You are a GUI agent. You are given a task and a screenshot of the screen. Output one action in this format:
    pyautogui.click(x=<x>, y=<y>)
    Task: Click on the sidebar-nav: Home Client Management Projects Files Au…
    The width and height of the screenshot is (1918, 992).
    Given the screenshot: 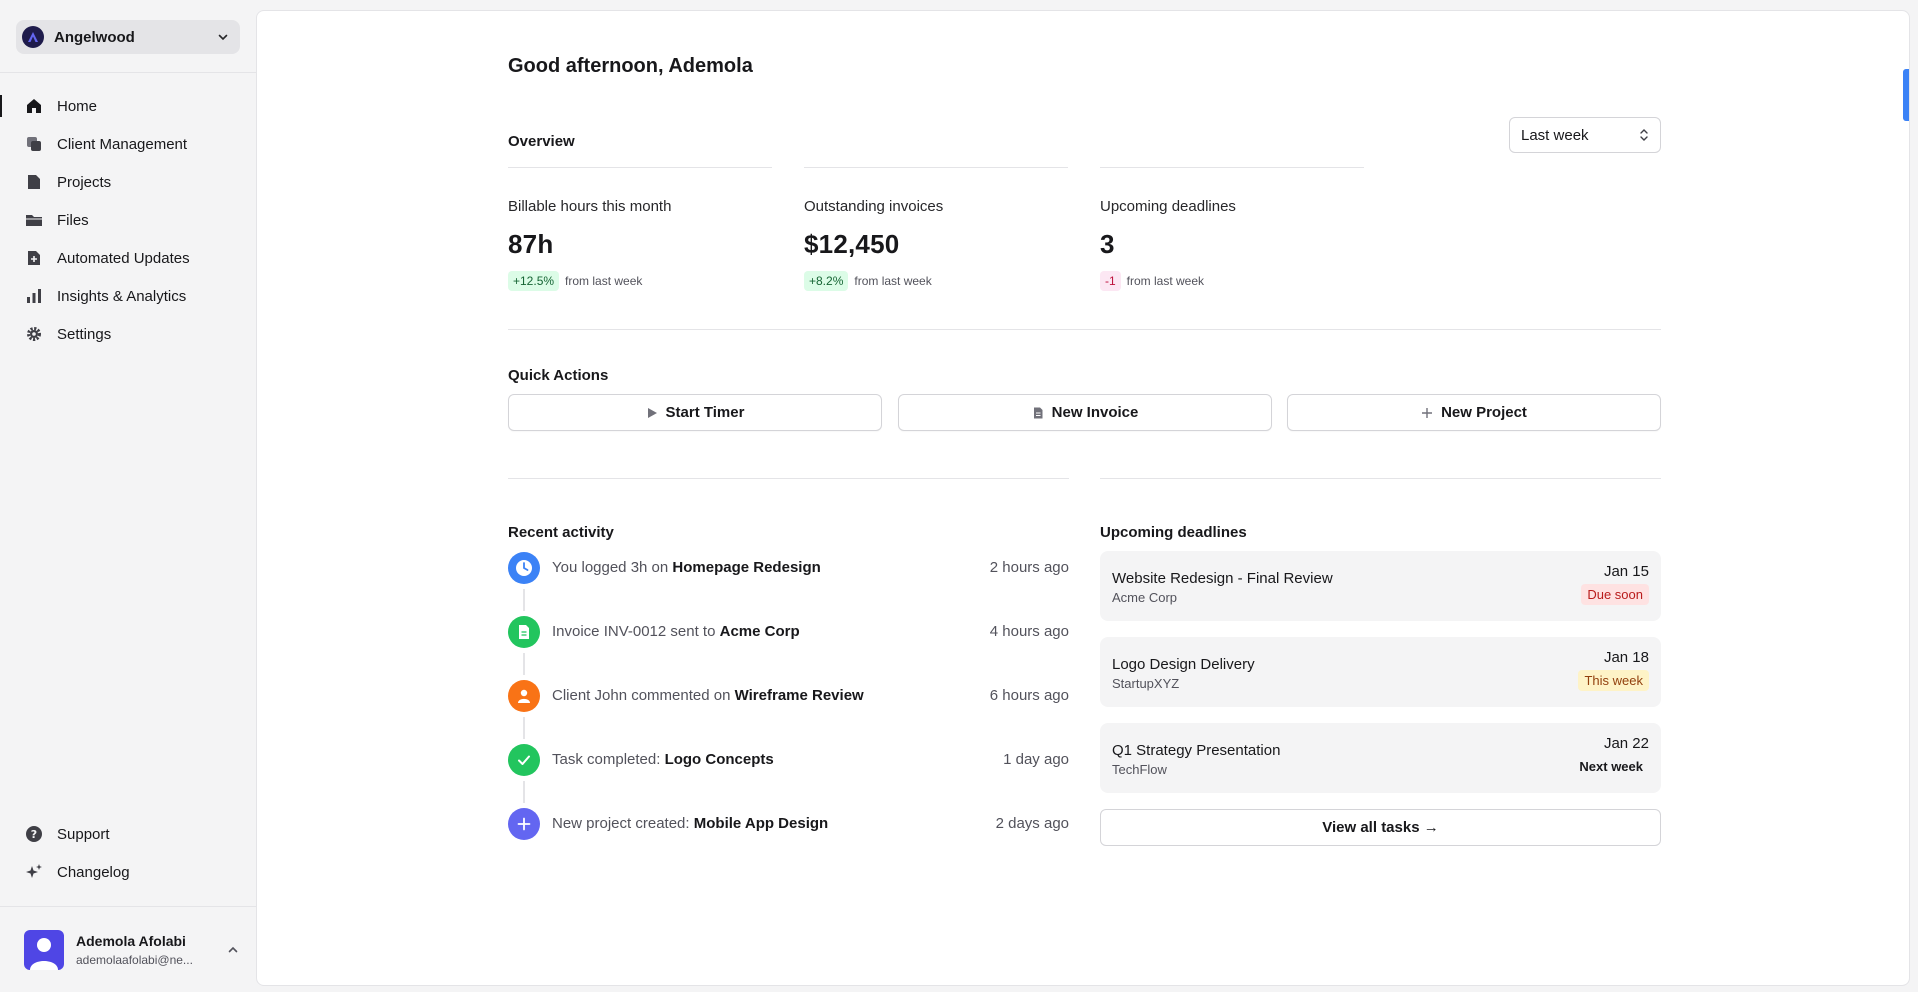 What is the action you would take?
    pyautogui.click(x=128, y=220)
    